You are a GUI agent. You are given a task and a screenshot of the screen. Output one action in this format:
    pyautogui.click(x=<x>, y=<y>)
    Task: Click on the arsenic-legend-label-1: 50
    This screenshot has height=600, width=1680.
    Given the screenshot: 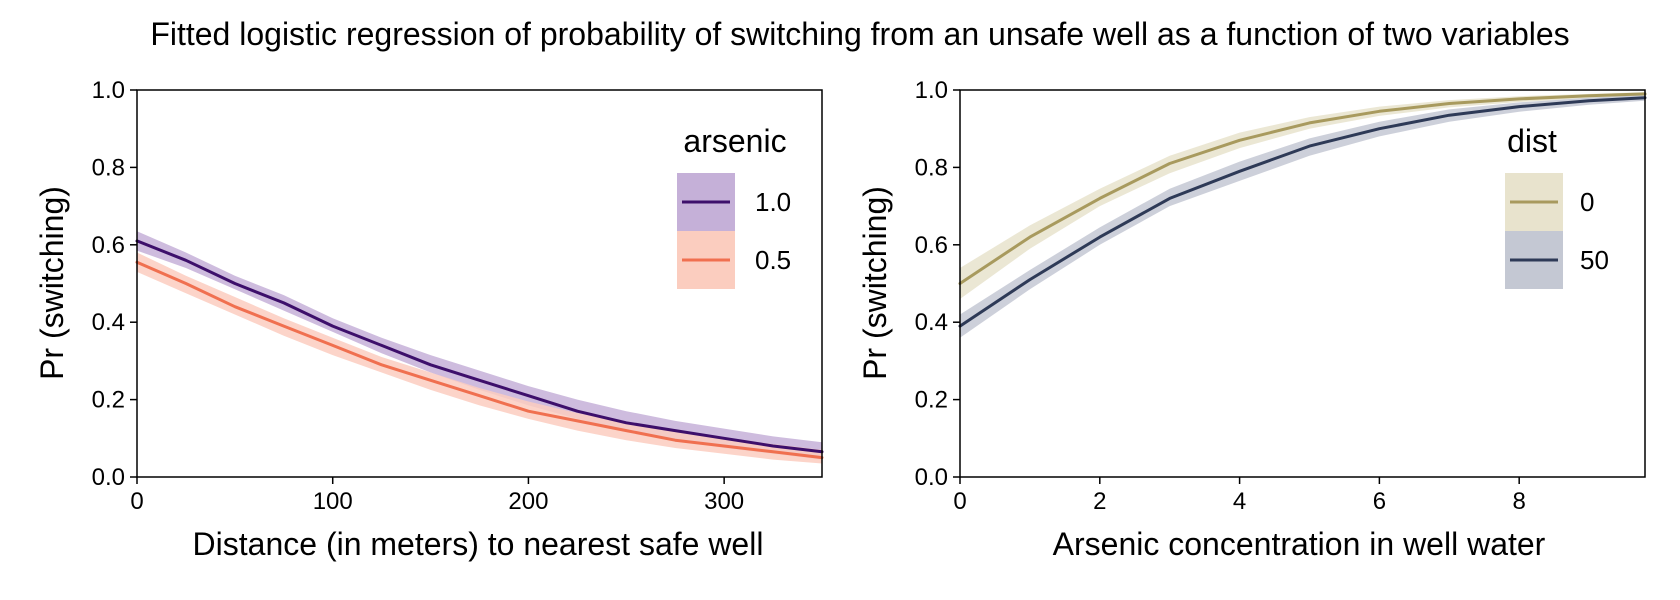 What is the action you would take?
    pyautogui.click(x=1594, y=260)
    